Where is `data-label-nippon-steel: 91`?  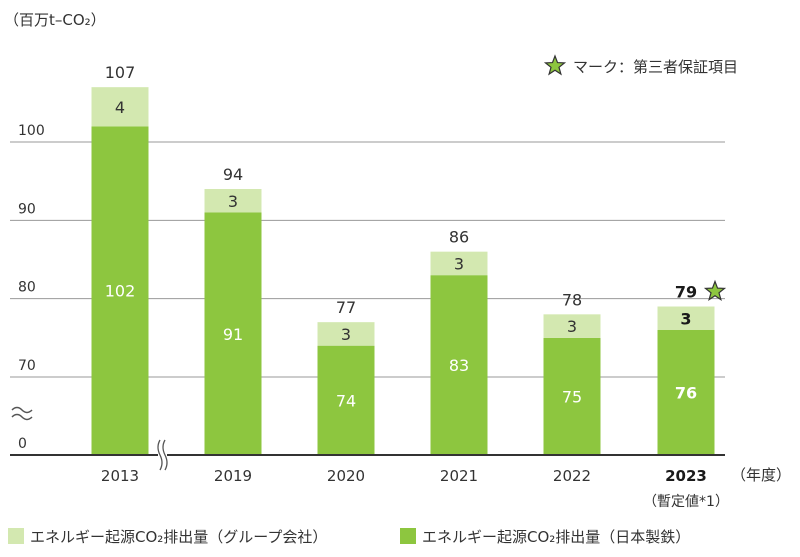 data-label-nippon-steel: 91 is located at coordinates (233, 334).